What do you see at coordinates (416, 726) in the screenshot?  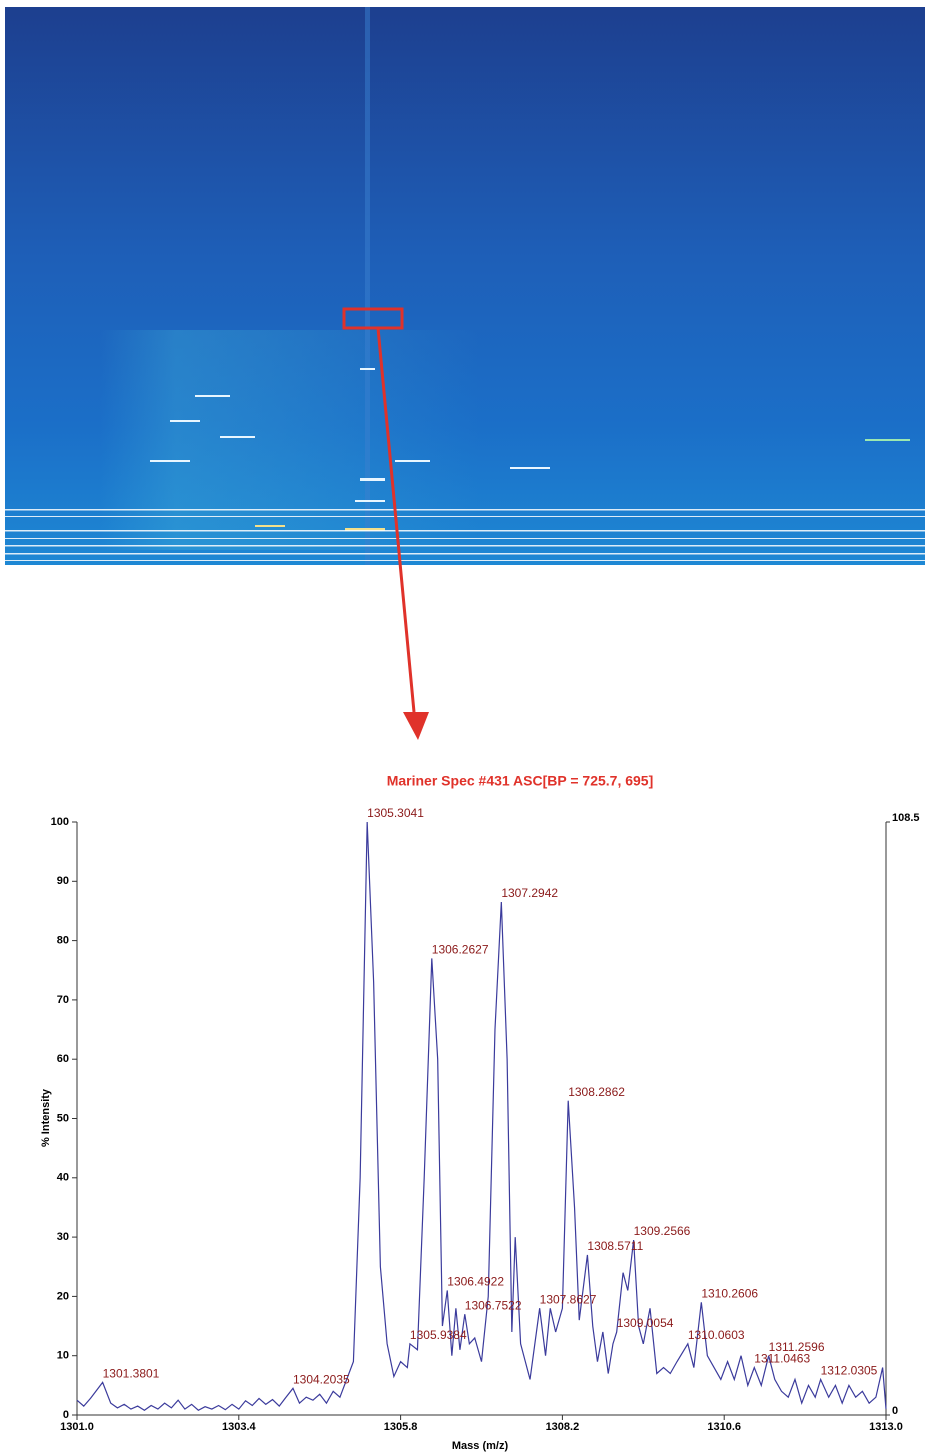 I see `arrow-head` at bounding box center [416, 726].